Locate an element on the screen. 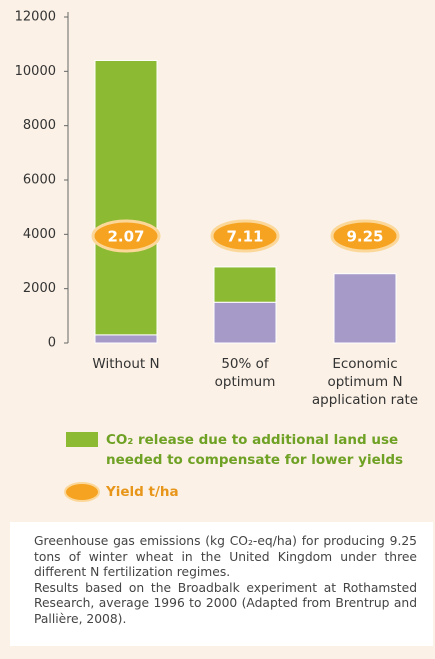 The image size is (435, 659). x-tick-label: 50% of is located at coordinates (245, 364).